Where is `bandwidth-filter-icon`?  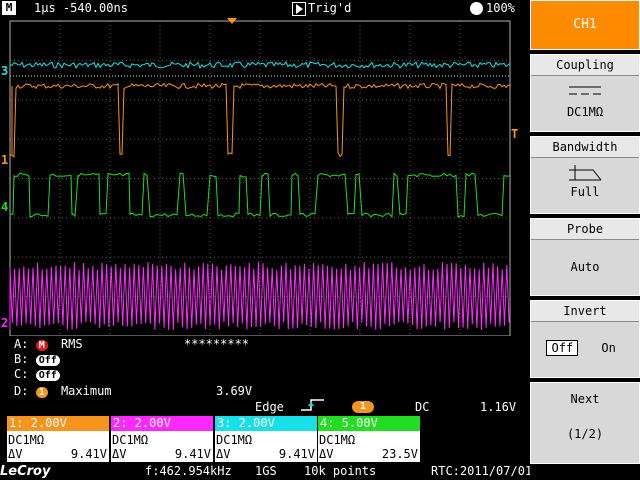 bandwidth-filter-icon is located at coordinates (585, 173).